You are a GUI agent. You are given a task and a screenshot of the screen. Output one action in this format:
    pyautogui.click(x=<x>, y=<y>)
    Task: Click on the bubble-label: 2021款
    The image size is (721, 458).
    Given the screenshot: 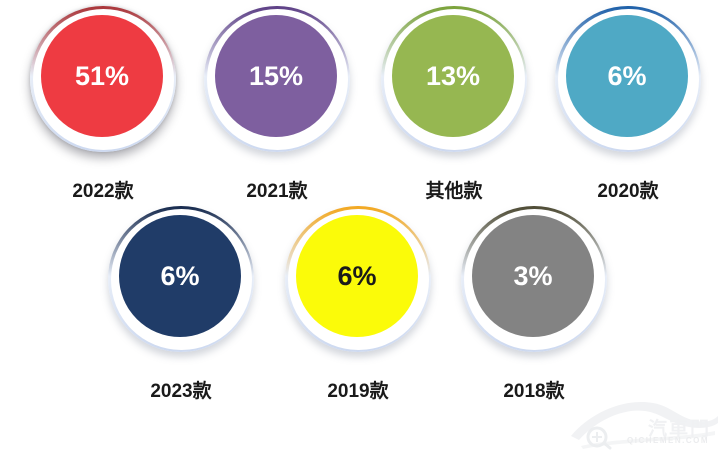 What is the action you would take?
    pyautogui.click(x=277, y=191)
    